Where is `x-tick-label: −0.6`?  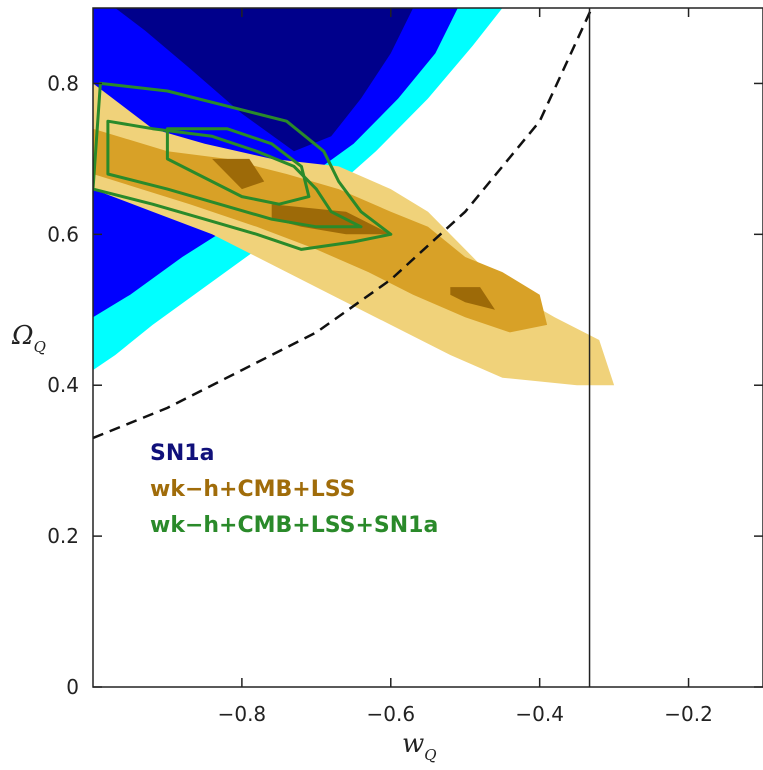 x-tick-label: −0.6 is located at coordinates (390, 714).